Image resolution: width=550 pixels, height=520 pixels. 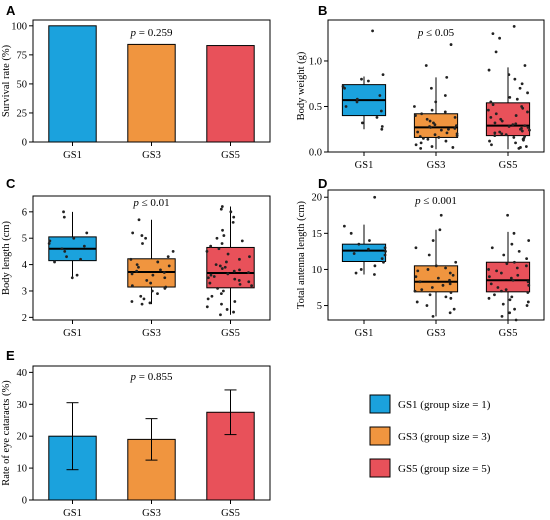 What do you see at coordinates (151, 377) in the screenshot?
I see `p-value-annotation: p = 0.855` at bounding box center [151, 377].